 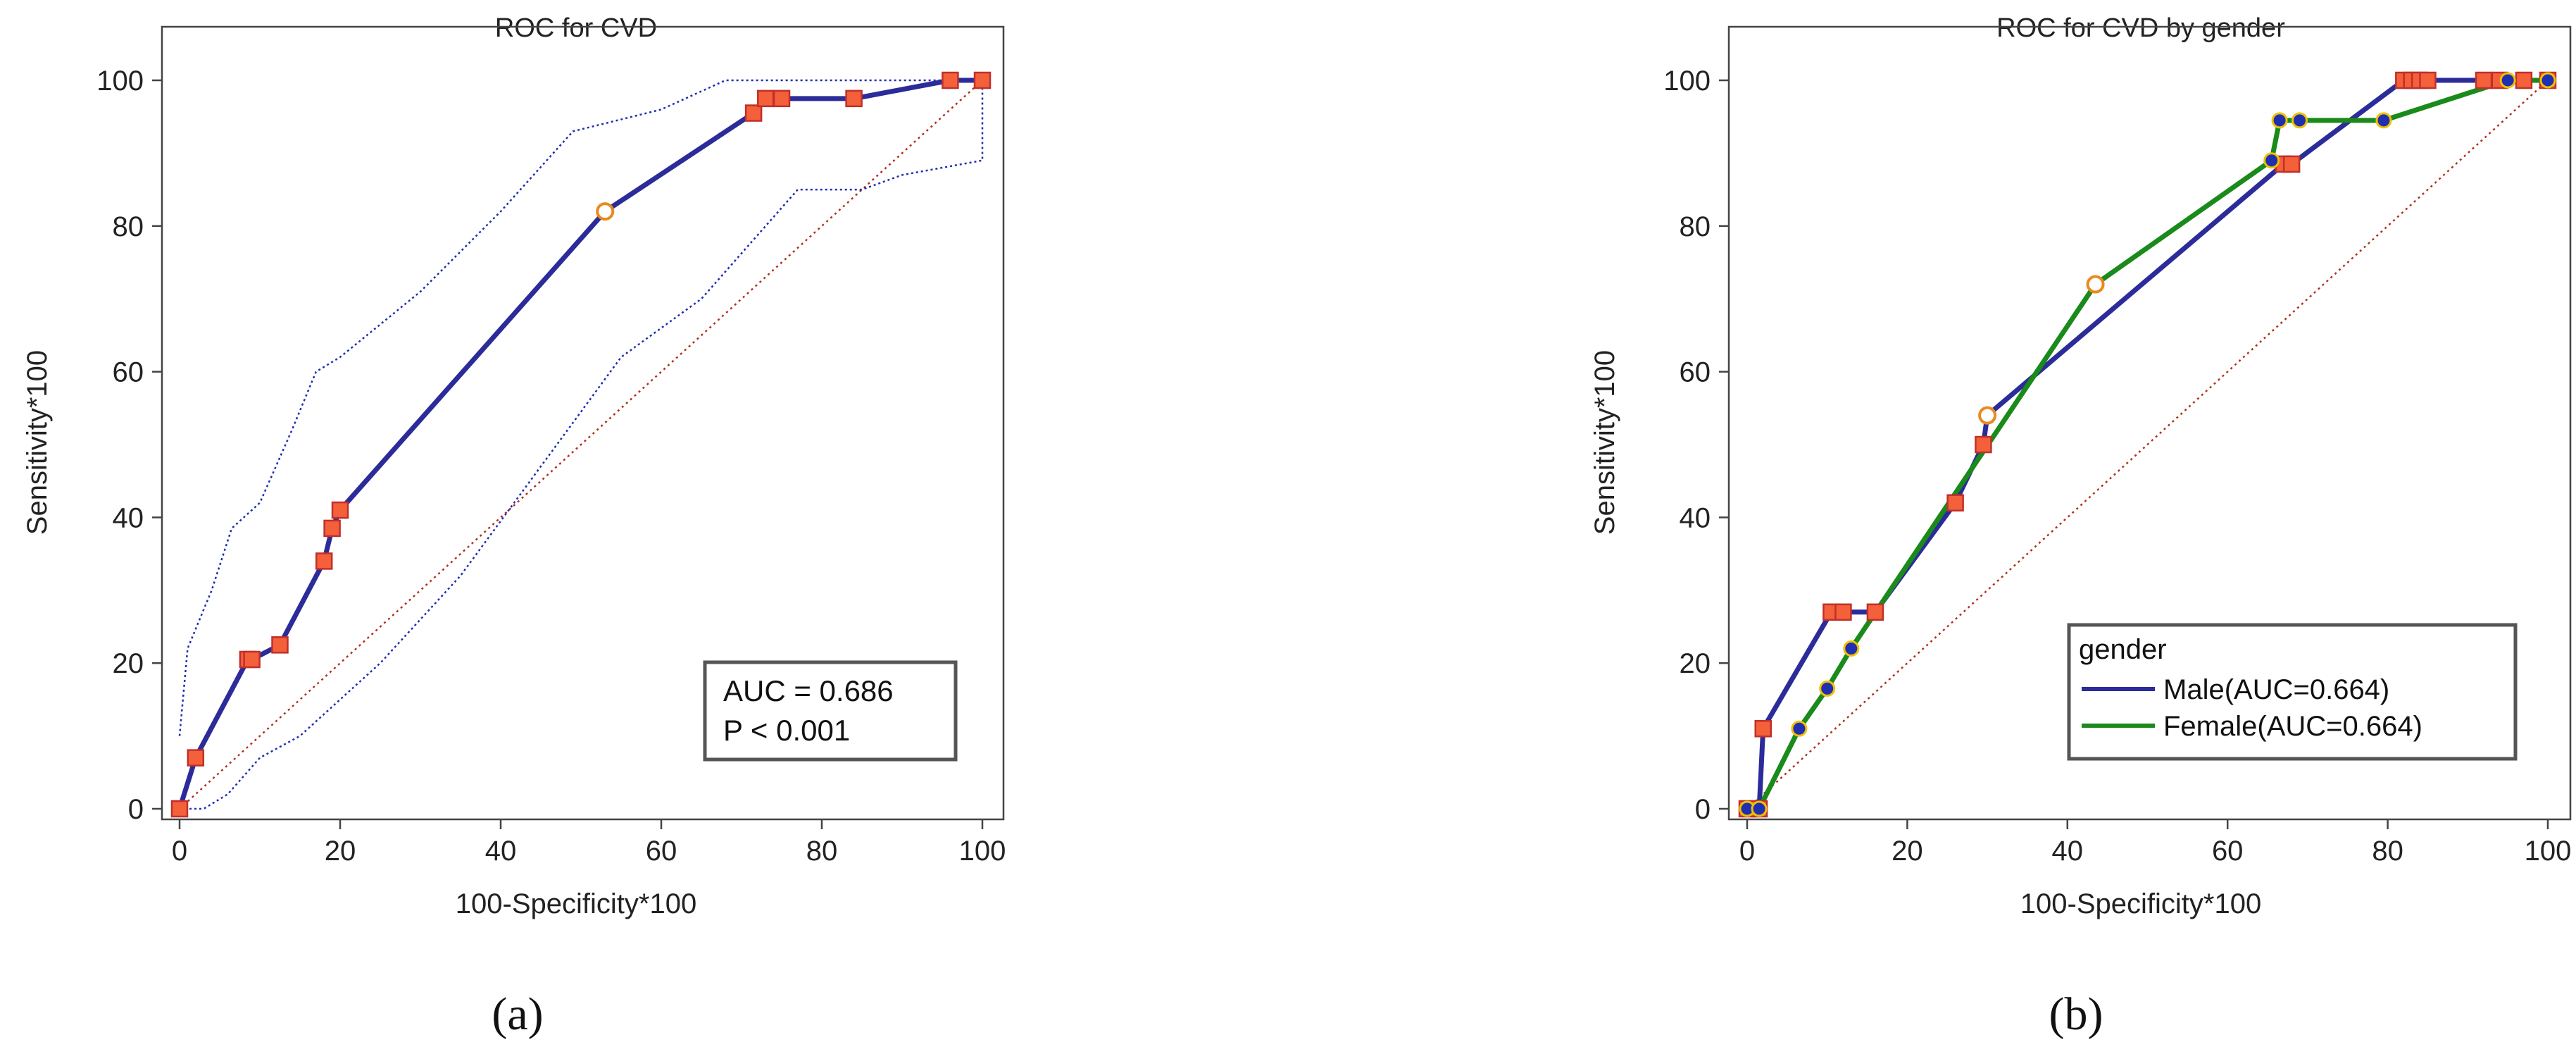 What do you see at coordinates (2548, 851) in the screenshot?
I see `b-xtick-label: 100` at bounding box center [2548, 851].